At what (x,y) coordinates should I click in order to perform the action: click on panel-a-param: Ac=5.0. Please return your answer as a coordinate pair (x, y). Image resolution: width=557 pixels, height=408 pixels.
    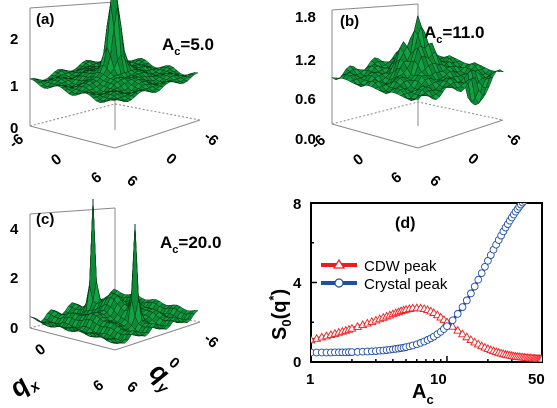
    Looking at the image, I should click on (188, 46).